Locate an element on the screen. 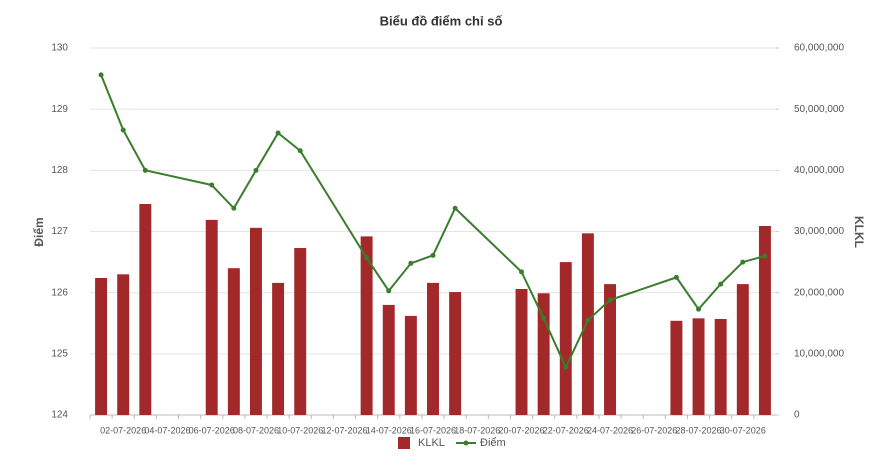 This screenshot has width=883, height=468. y-tick-label: 130 is located at coordinates (59, 48).